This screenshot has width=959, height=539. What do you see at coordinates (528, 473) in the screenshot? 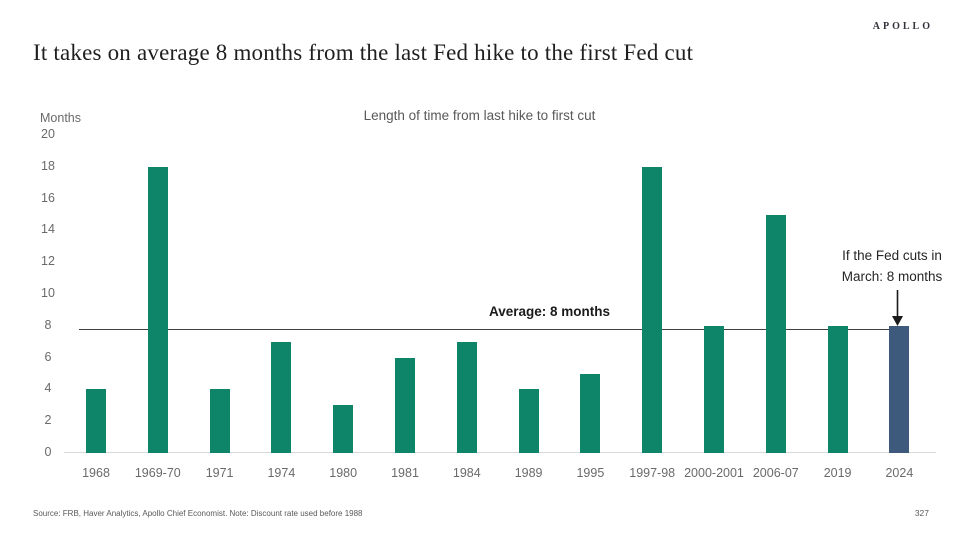
I see `x-tick-label: 1989` at bounding box center [528, 473].